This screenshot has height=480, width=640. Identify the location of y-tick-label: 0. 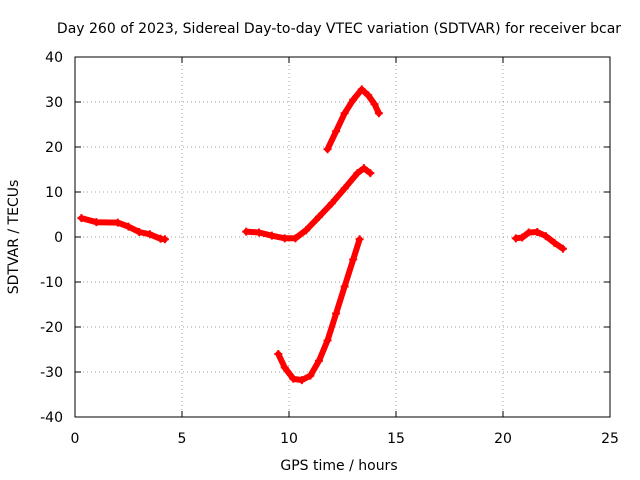
(58, 238).